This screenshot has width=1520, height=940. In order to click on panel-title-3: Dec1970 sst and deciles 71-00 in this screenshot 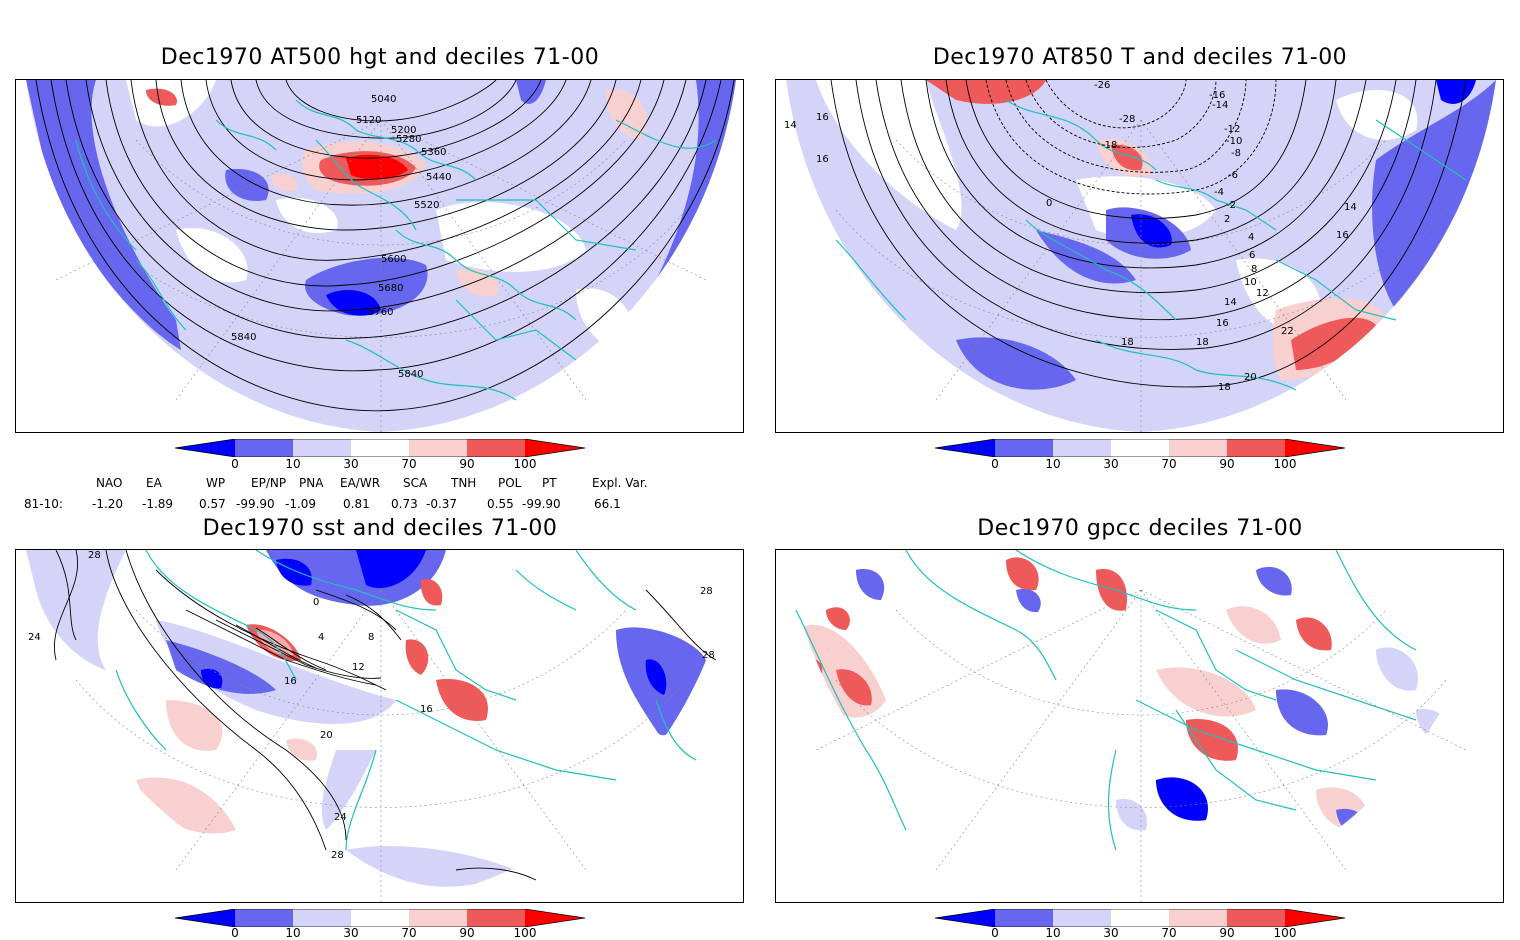, I will do `click(380, 528)`.